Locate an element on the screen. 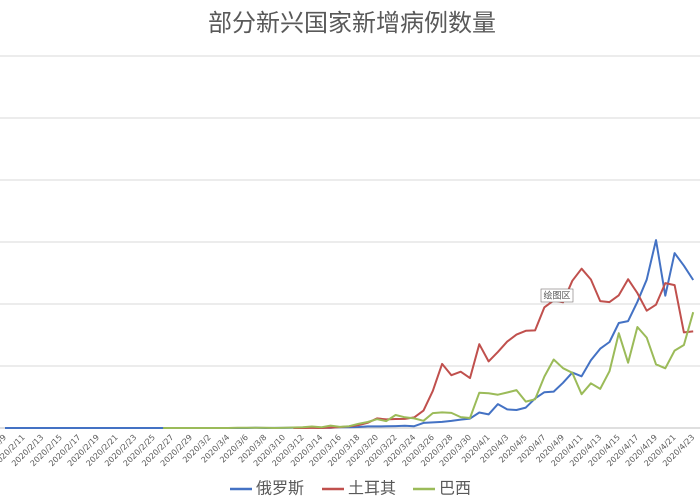  legend-label: 俄罗斯 is located at coordinates (280, 488).